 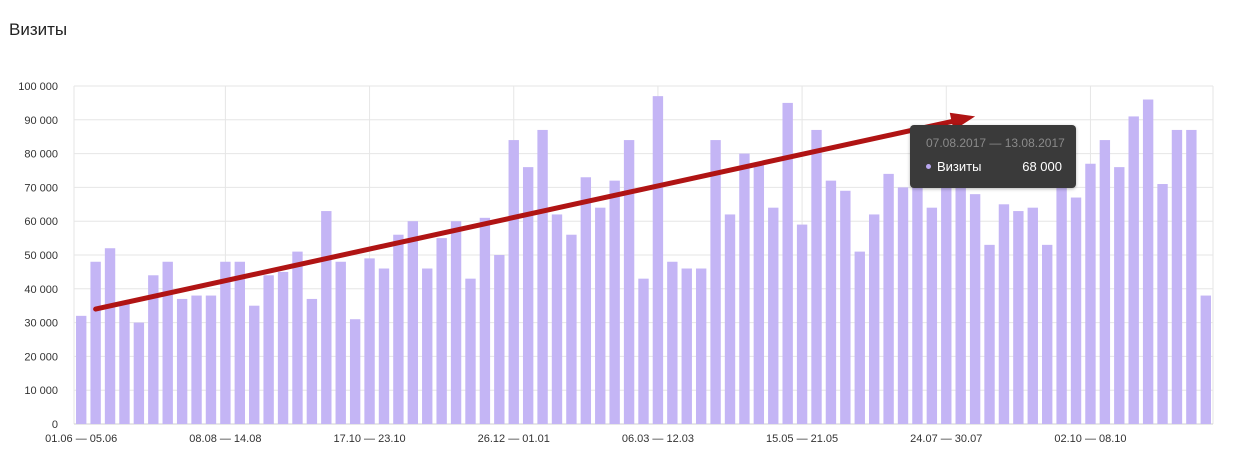 What do you see at coordinates (41, 155) in the screenshot?
I see `y-tick-label: 80 000` at bounding box center [41, 155].